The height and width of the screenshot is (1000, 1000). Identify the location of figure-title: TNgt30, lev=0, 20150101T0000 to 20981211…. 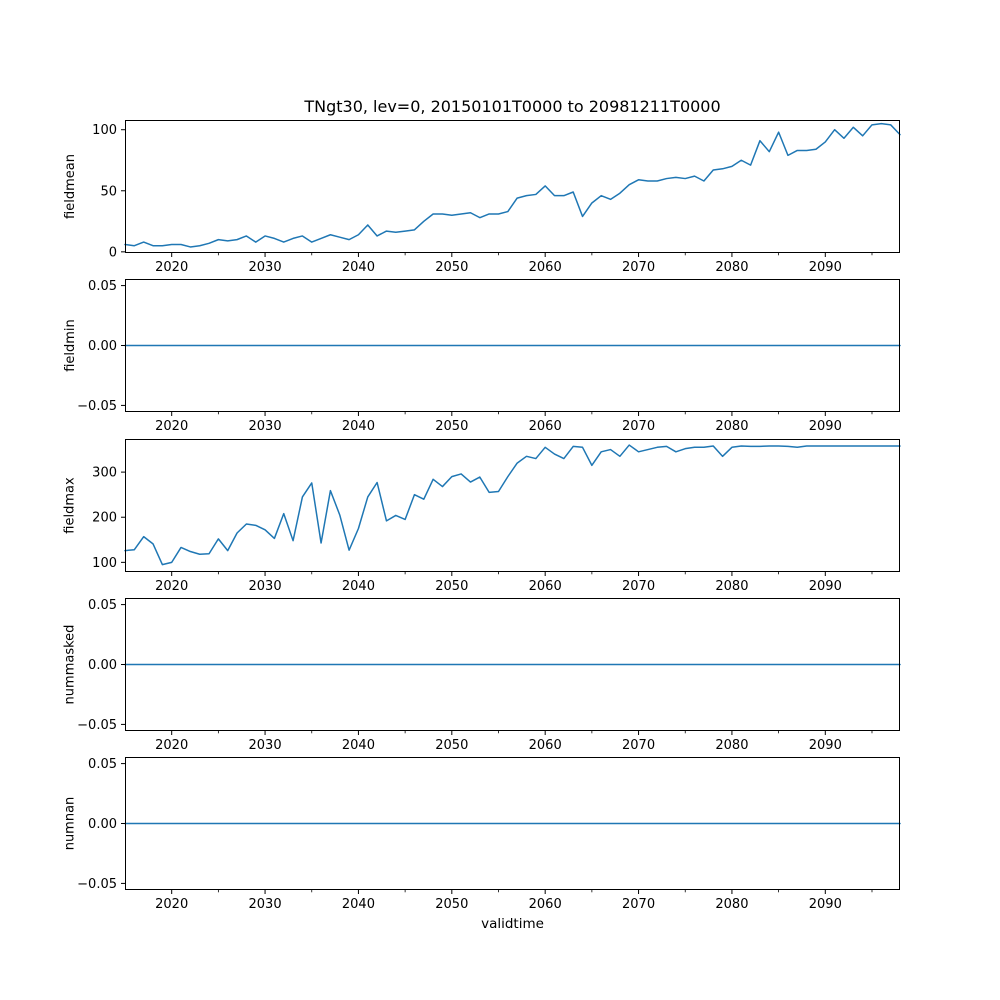
(512, 106).